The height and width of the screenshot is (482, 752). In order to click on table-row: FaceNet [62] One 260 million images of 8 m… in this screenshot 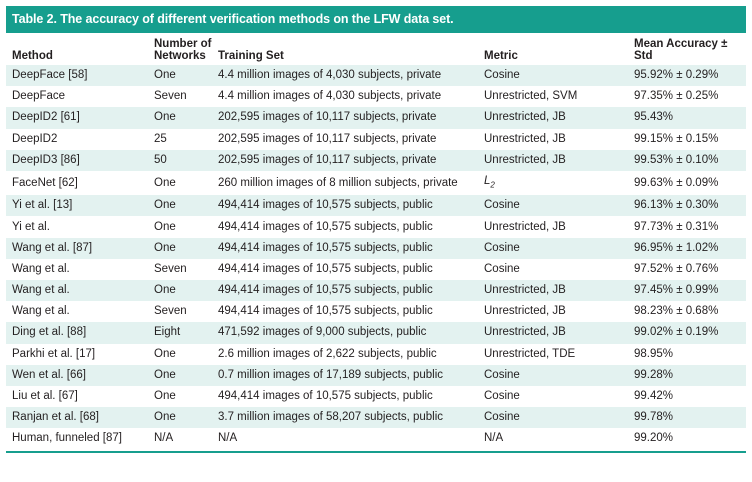, I will do `click(376, 183)`.